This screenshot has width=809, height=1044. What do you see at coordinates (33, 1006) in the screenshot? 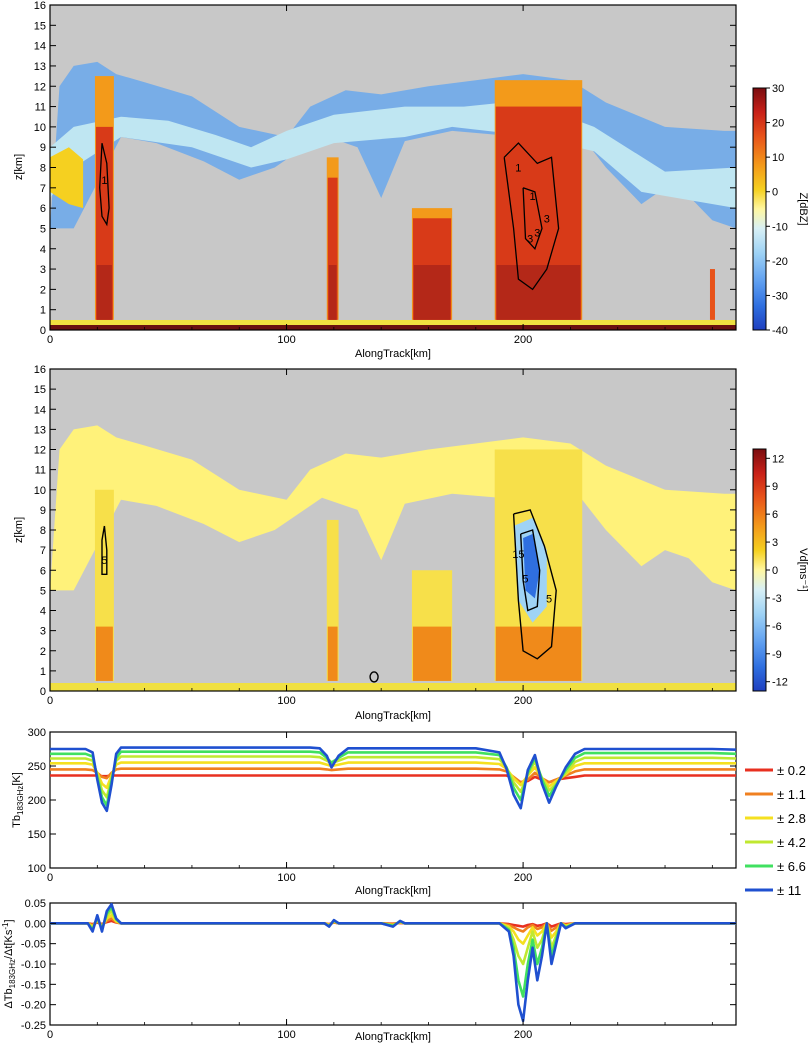
I see `y-tick-label: -0.20` at bounding box center [33, 1006].